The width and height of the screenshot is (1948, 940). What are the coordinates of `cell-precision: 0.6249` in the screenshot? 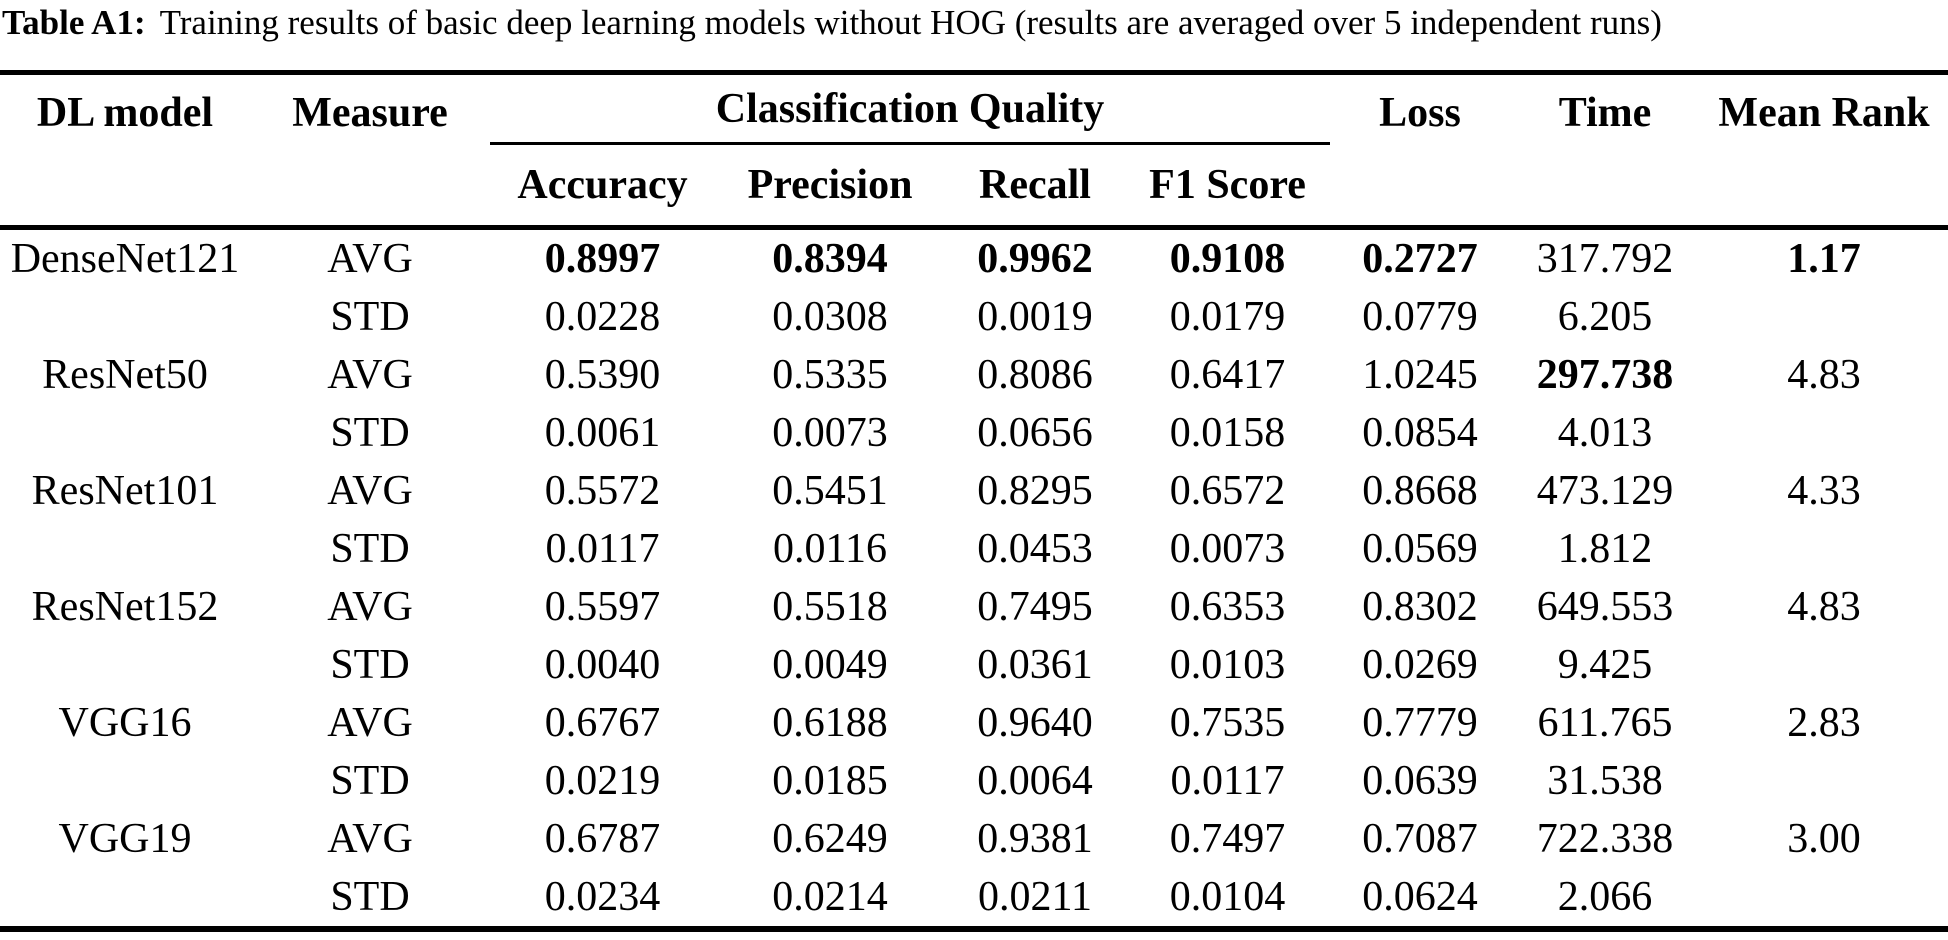 It's located at (830, 839).